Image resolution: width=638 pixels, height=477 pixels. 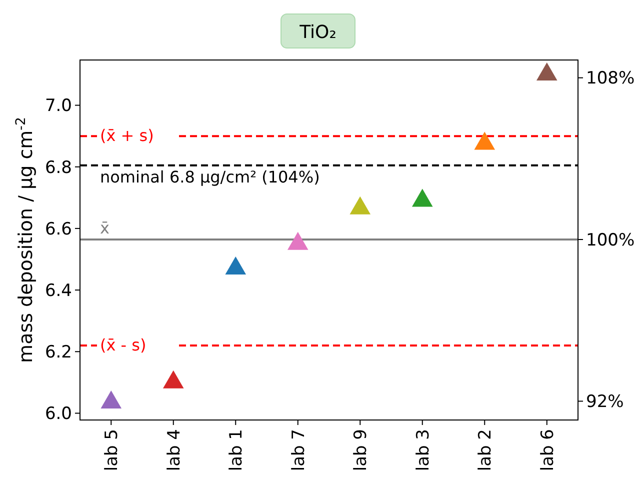 What do you see at coordinates (210, 176) in the screenshot?
I see `ref-line-label: nominal 6.8 µg/cm² (104%)` at bounding box center [210, 176].